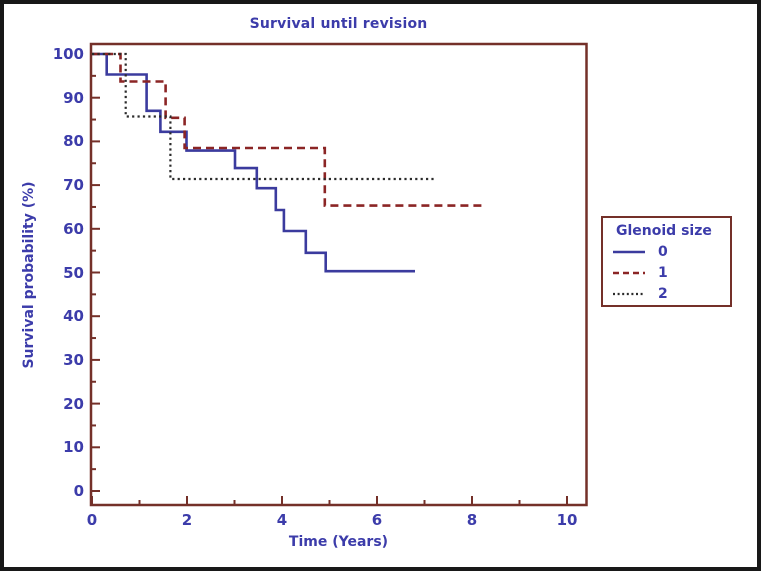 This screenshot has width=761, height=571. Describe the element at coordinates (73, 403) in the screenshot. I see `y-tick-label-20: 20` at that location.